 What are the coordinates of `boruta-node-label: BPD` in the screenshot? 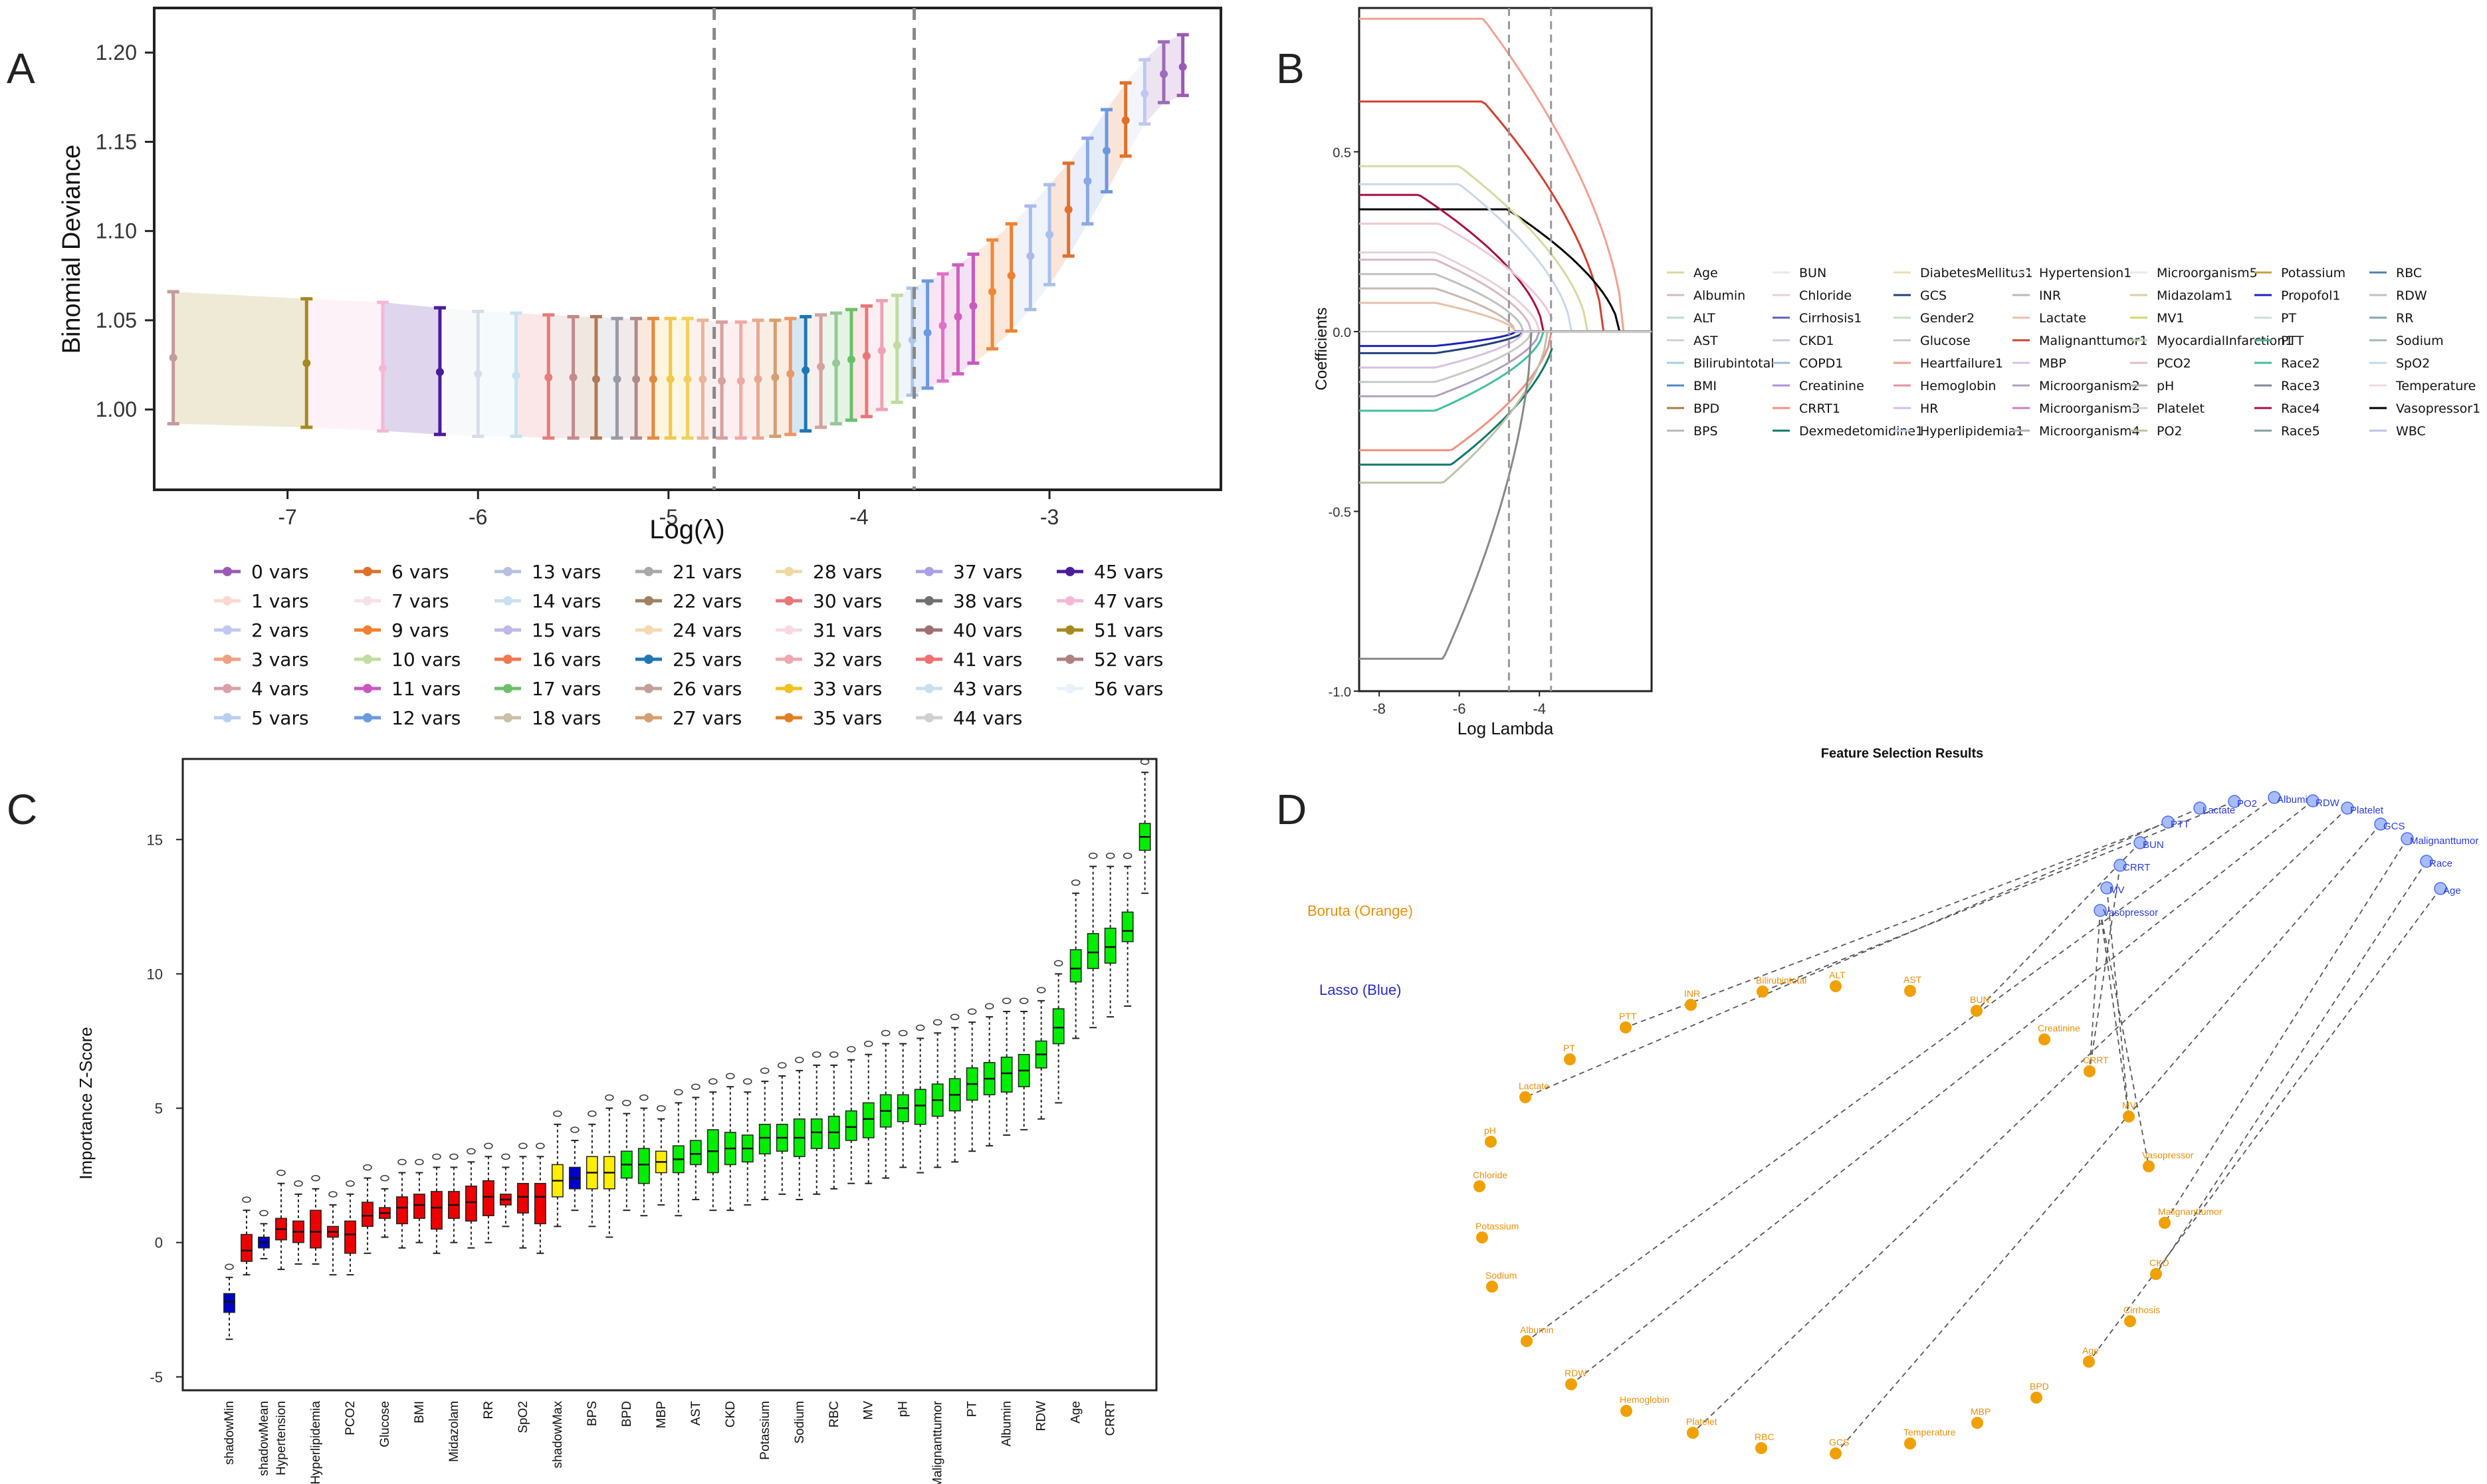 It's located at (2039, 1386).